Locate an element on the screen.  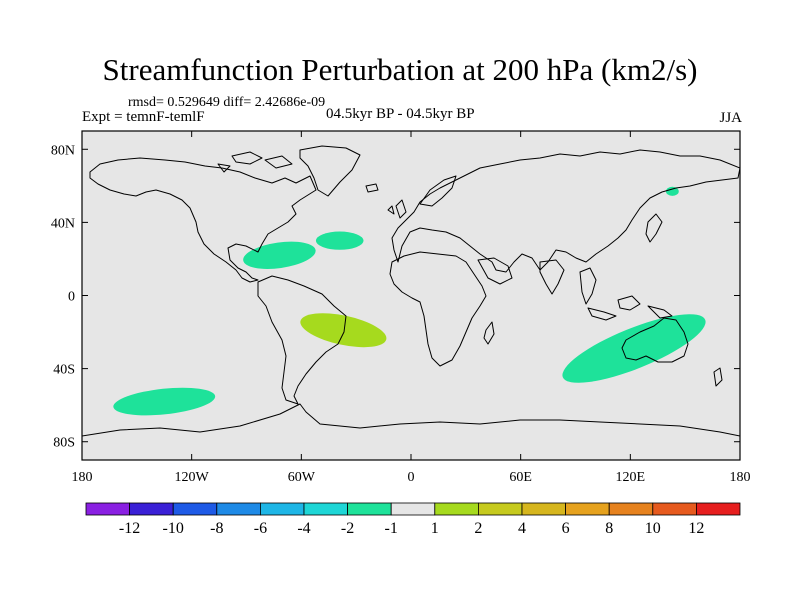
coastline-japan is located at coordinates (654, 228).